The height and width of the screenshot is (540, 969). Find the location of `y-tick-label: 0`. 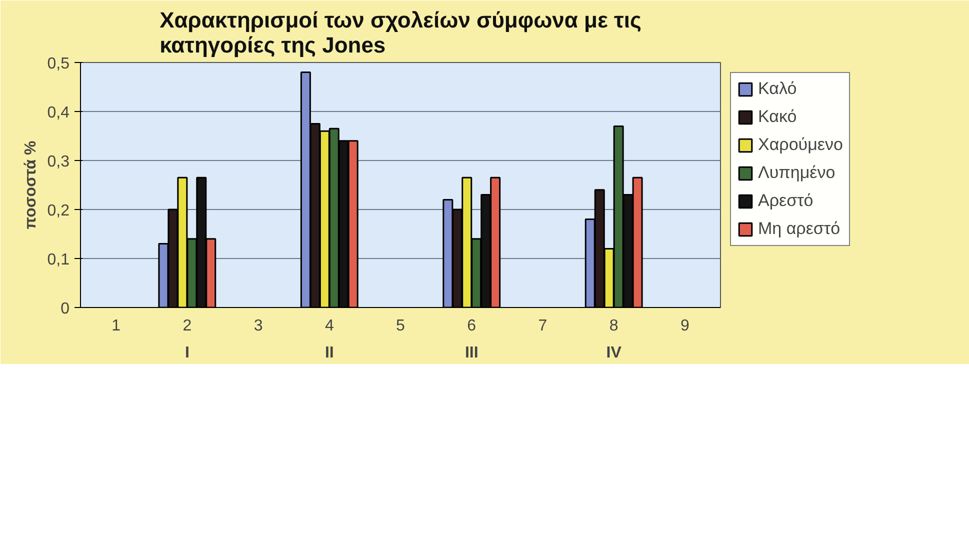

y-tick-label: 0 is located at coordinates (65, 309).